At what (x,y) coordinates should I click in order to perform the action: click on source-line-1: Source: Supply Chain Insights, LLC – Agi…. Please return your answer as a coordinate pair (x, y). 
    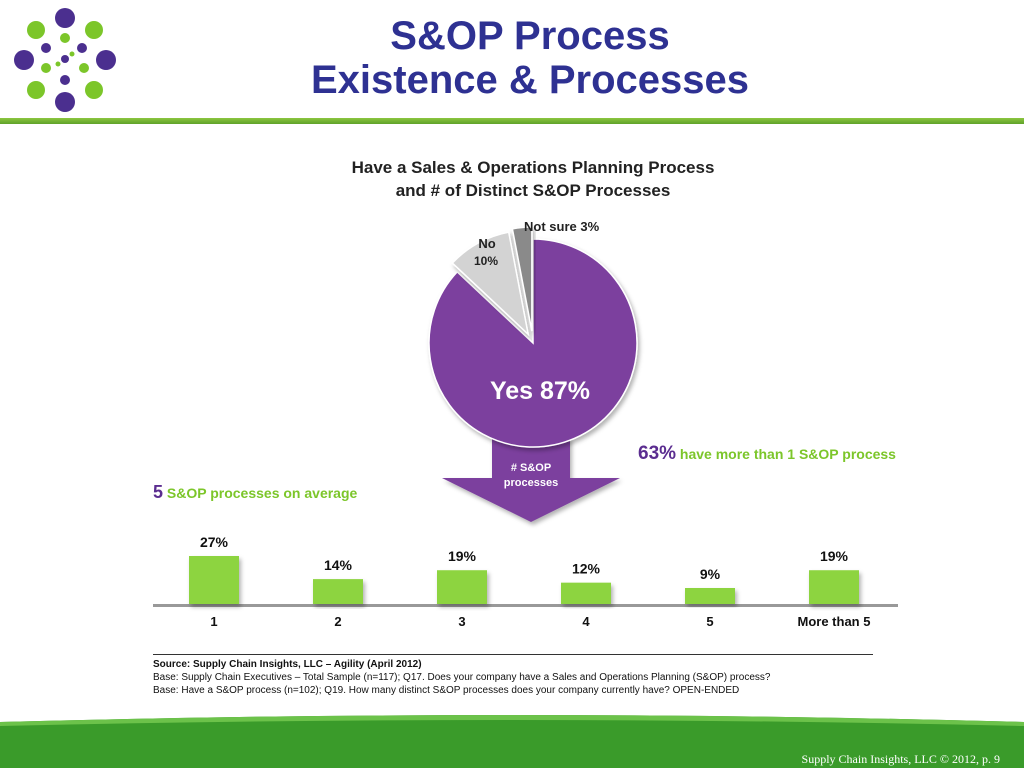
    Looking at the image, I should click on (287, 664).